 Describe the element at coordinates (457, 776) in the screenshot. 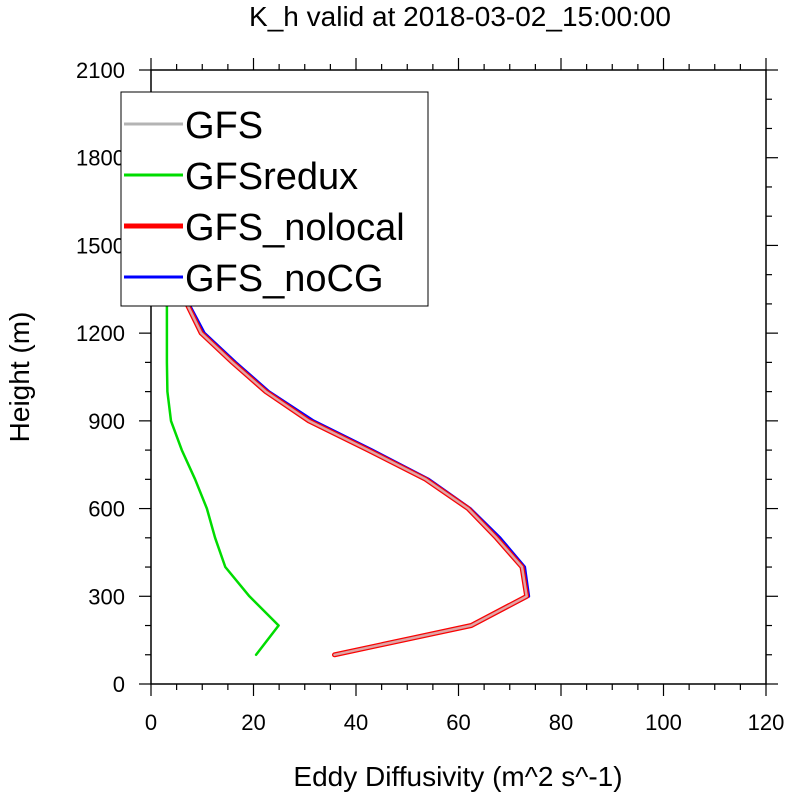

I see `x-axis-label: Eddy Diffusivity (m^2 s^-1)` at that location.